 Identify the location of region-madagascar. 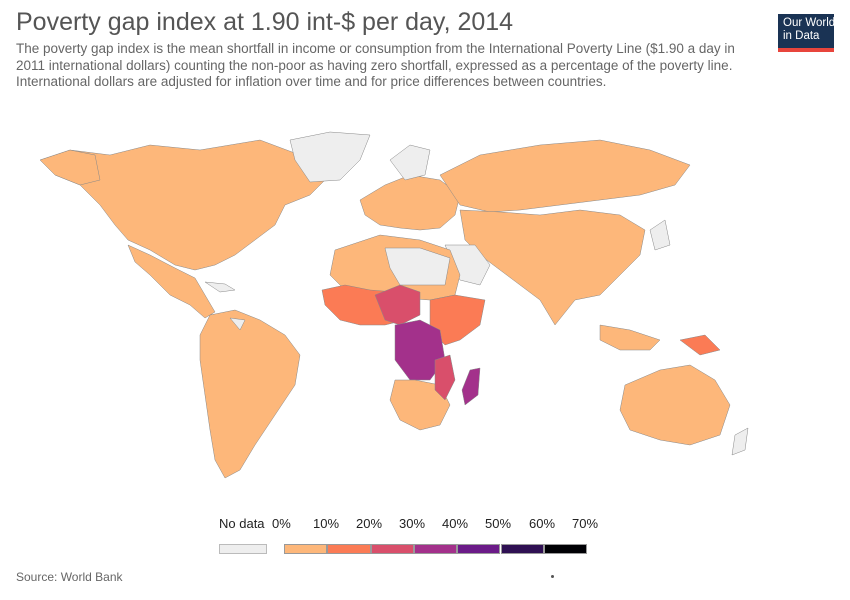
(471, 386).